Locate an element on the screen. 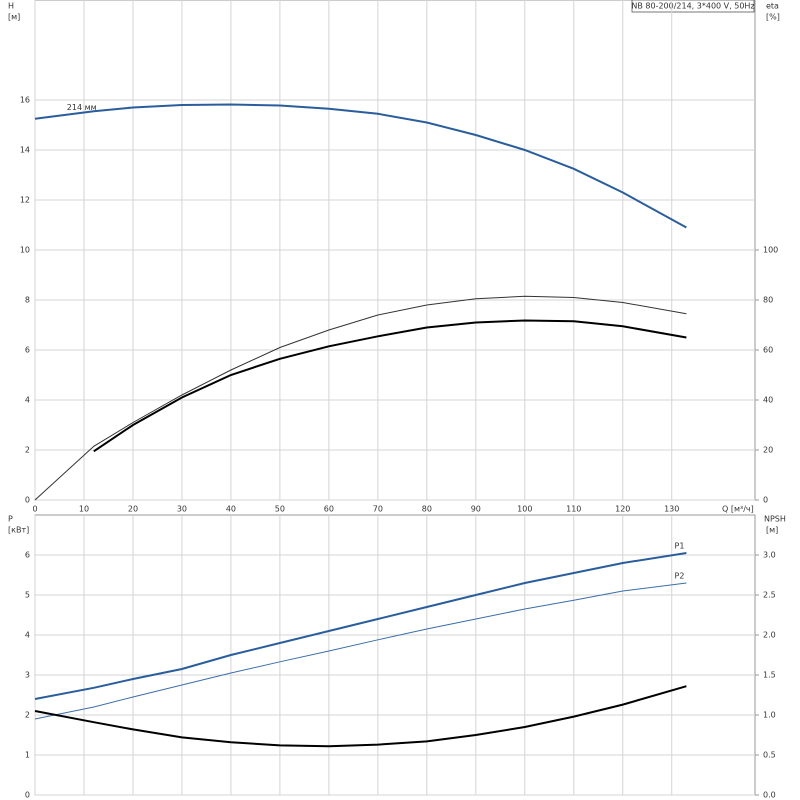 This screenshot has width=800, height=800. y-axis-unit: [кВт] is located at coordinates (18, 530).